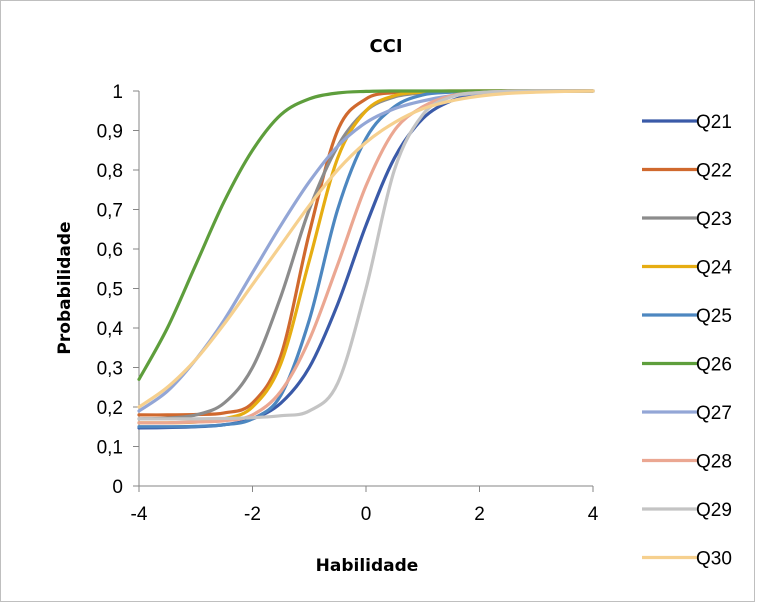 The width and height of the screenshot is (757, 604). I want to click on y-axis-ticks: 0 0,1 0,2 0,3 0,4 0,5 0,6 0,7 0,8 0,9 1, so click(118, 290).